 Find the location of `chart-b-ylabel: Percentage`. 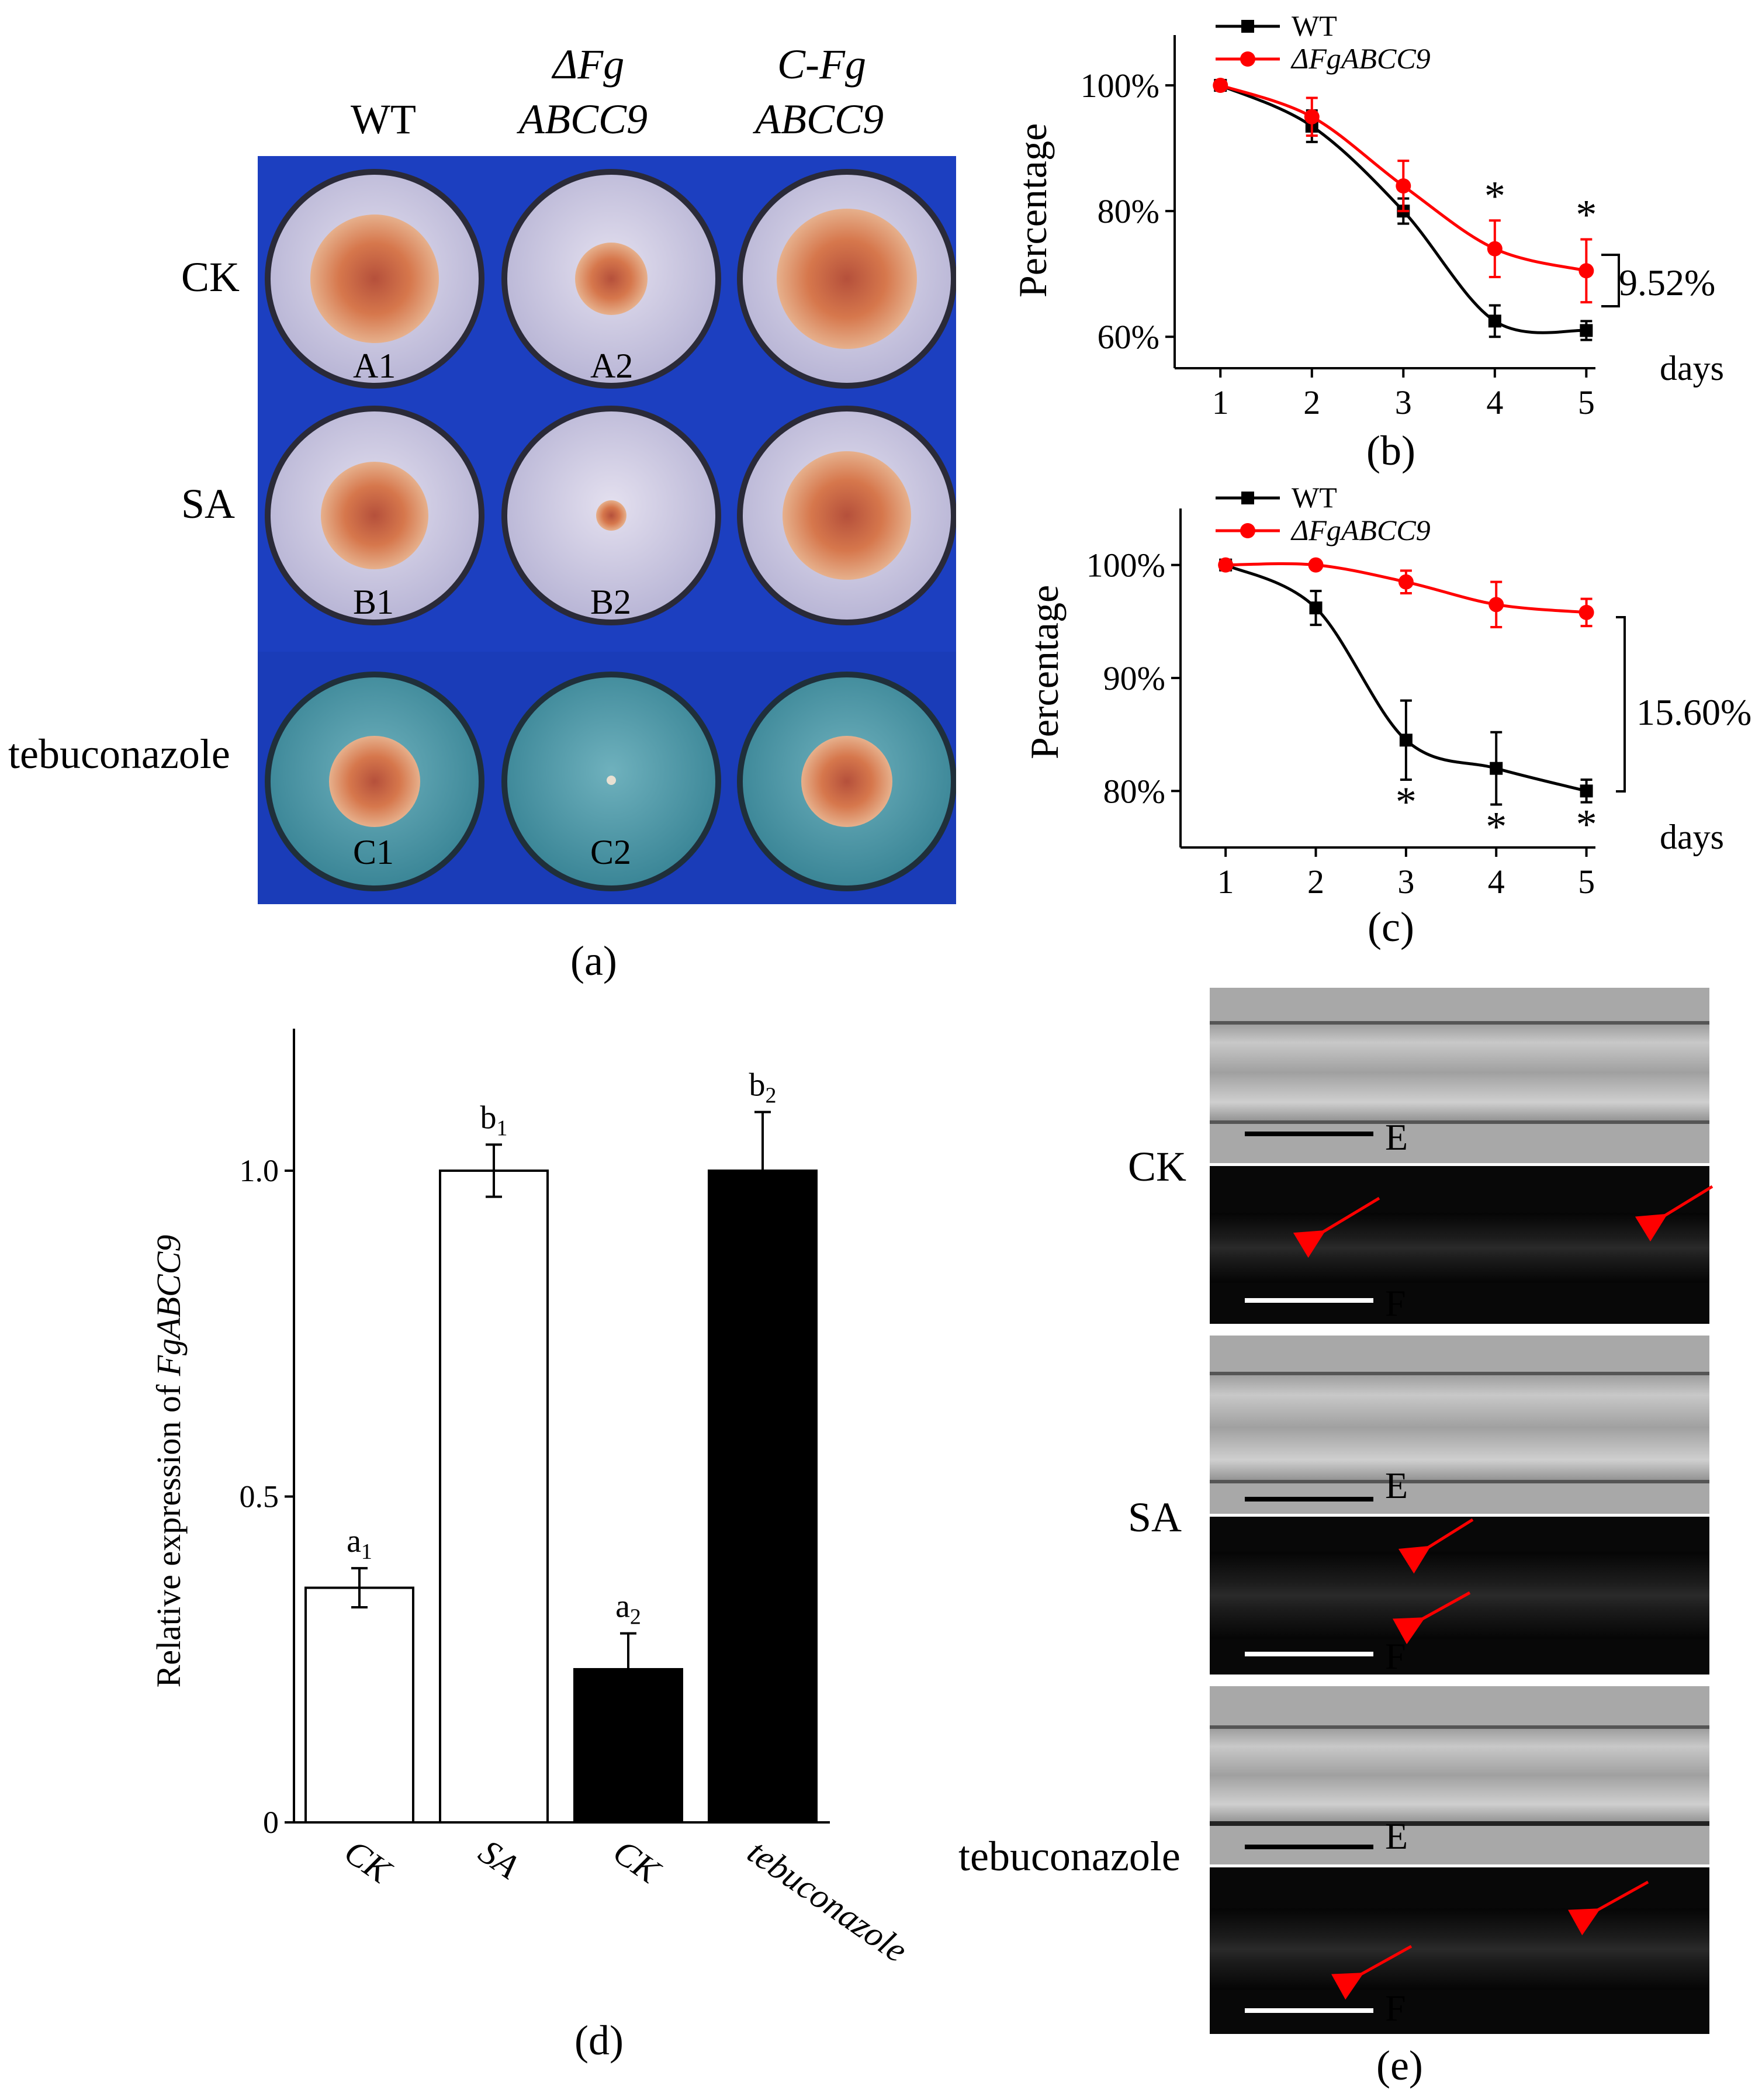

chart-b-ylabel: Percentage is located at coordinates (1033, 210).